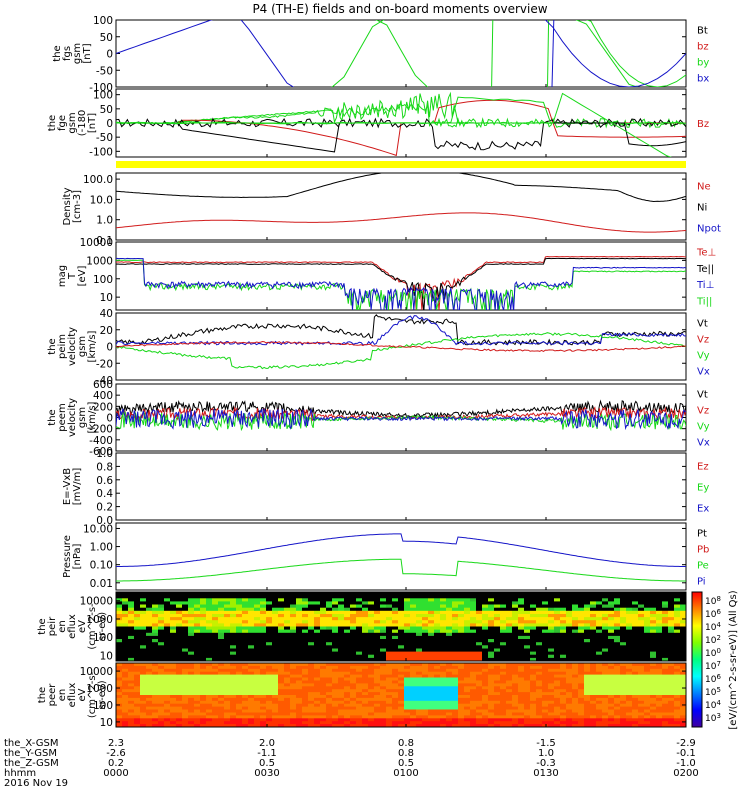  I want to click on series-vt, so click(401, 330).